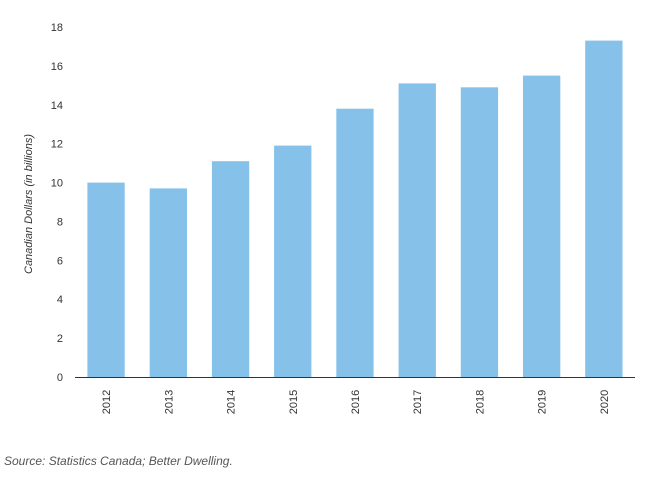  Describe the element at coordinates (168, 282) in the screenshot. I see `bar-2013` at that location.